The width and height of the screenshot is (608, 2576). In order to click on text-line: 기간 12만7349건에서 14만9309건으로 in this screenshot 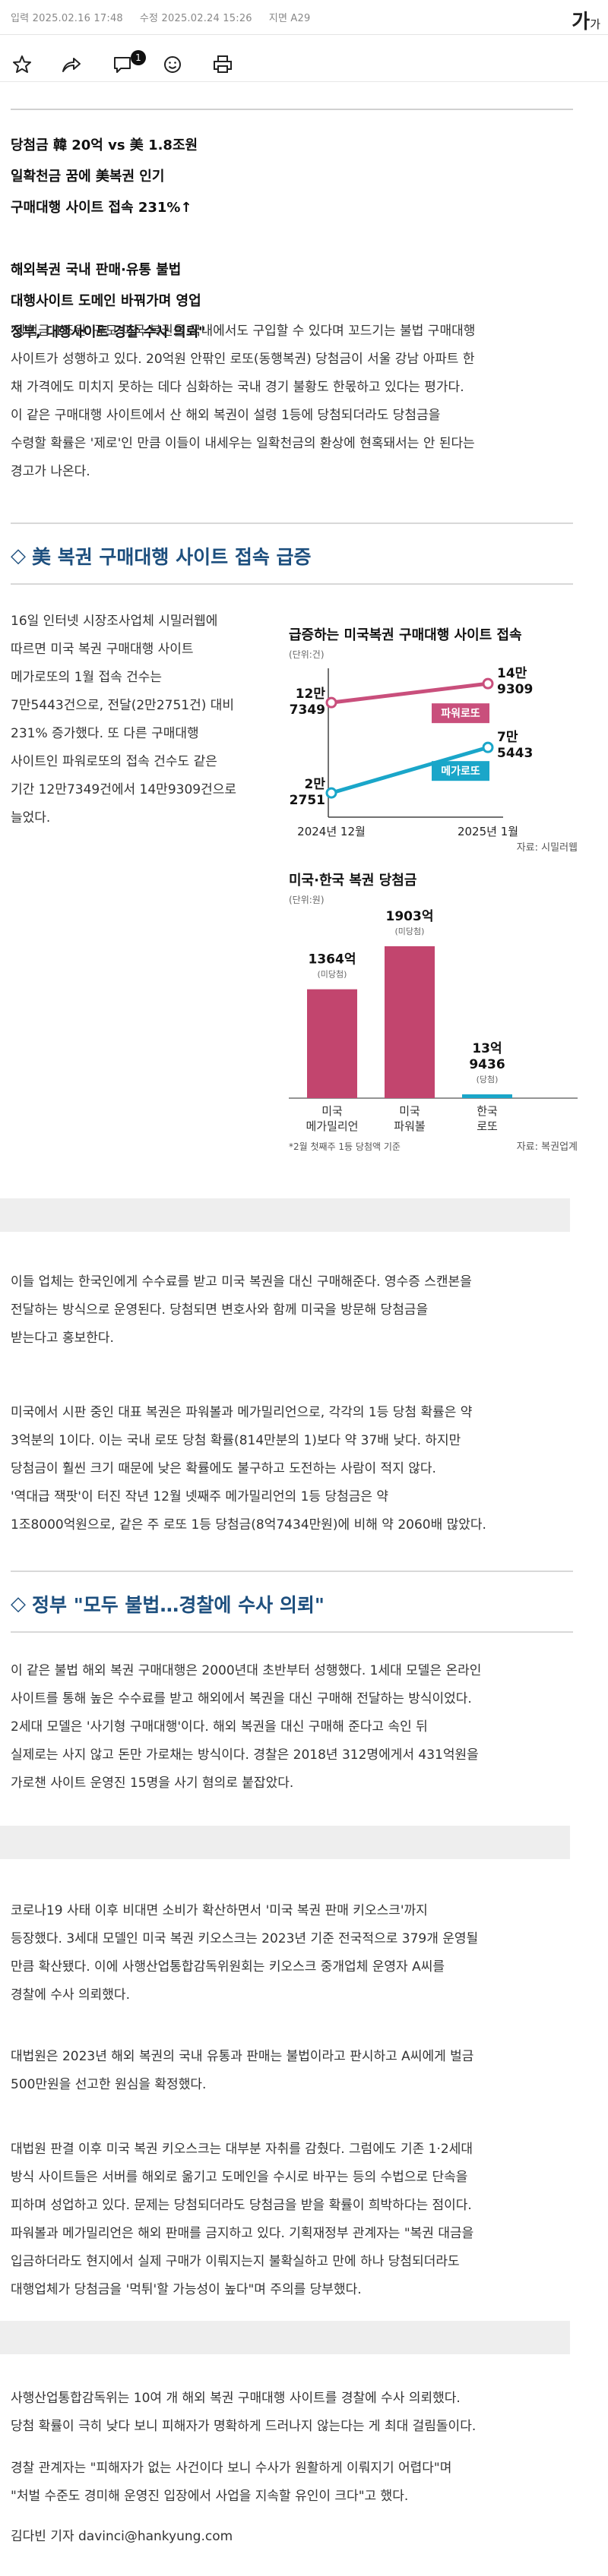, I will do `click(123, 789)`.